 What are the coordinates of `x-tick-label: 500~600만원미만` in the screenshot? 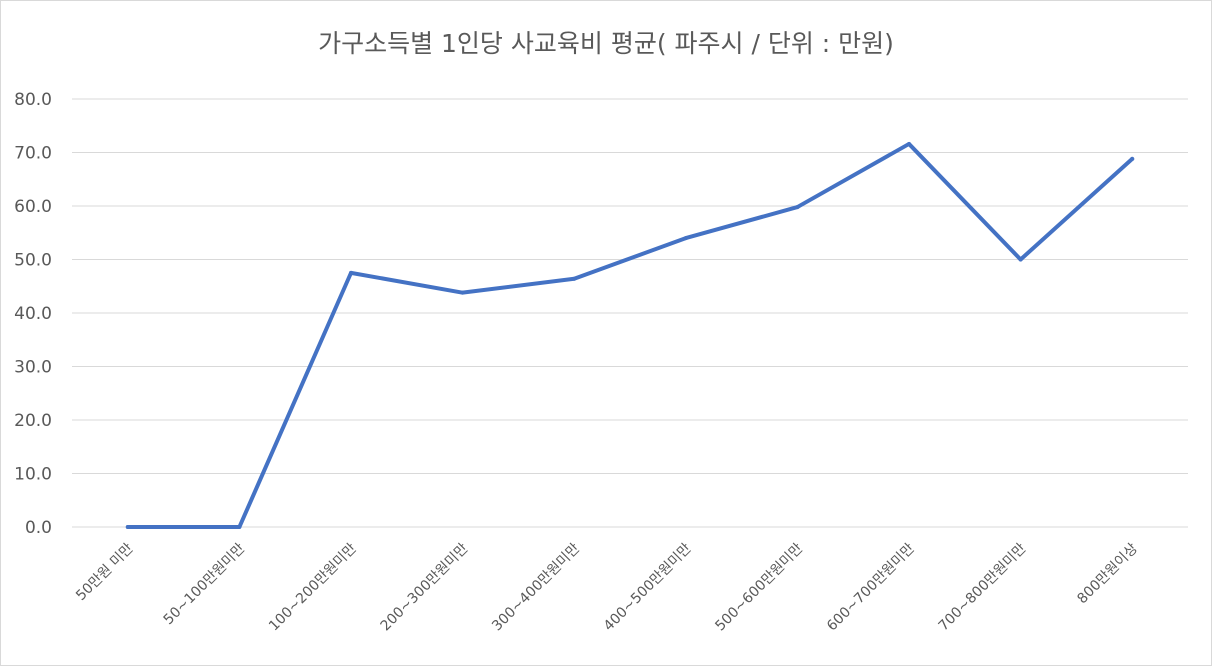 It's located at (759, 587).